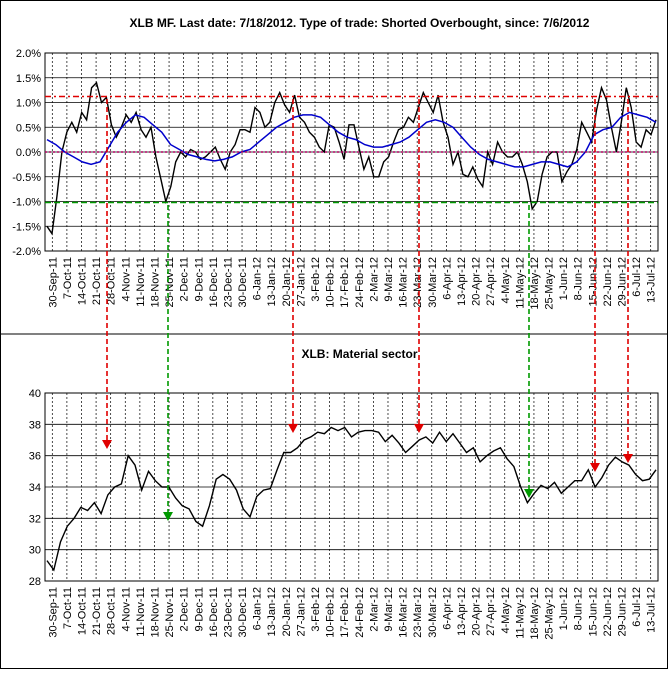 This screenshot has height=673, width=668. Describe the element at coordinates (28, 104) in the screenshot. I see `y-tick-label: 1.0%` at that location.